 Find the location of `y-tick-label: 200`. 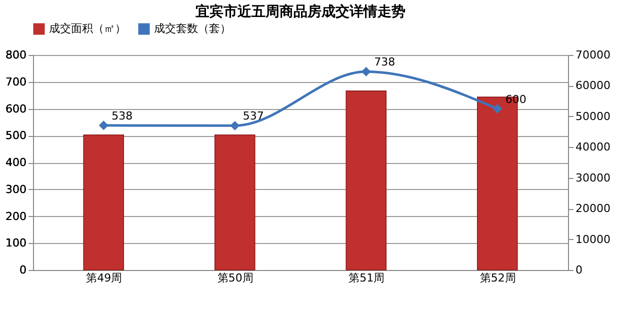

y-tick-label: 200 is located at coordinates (16, 216).